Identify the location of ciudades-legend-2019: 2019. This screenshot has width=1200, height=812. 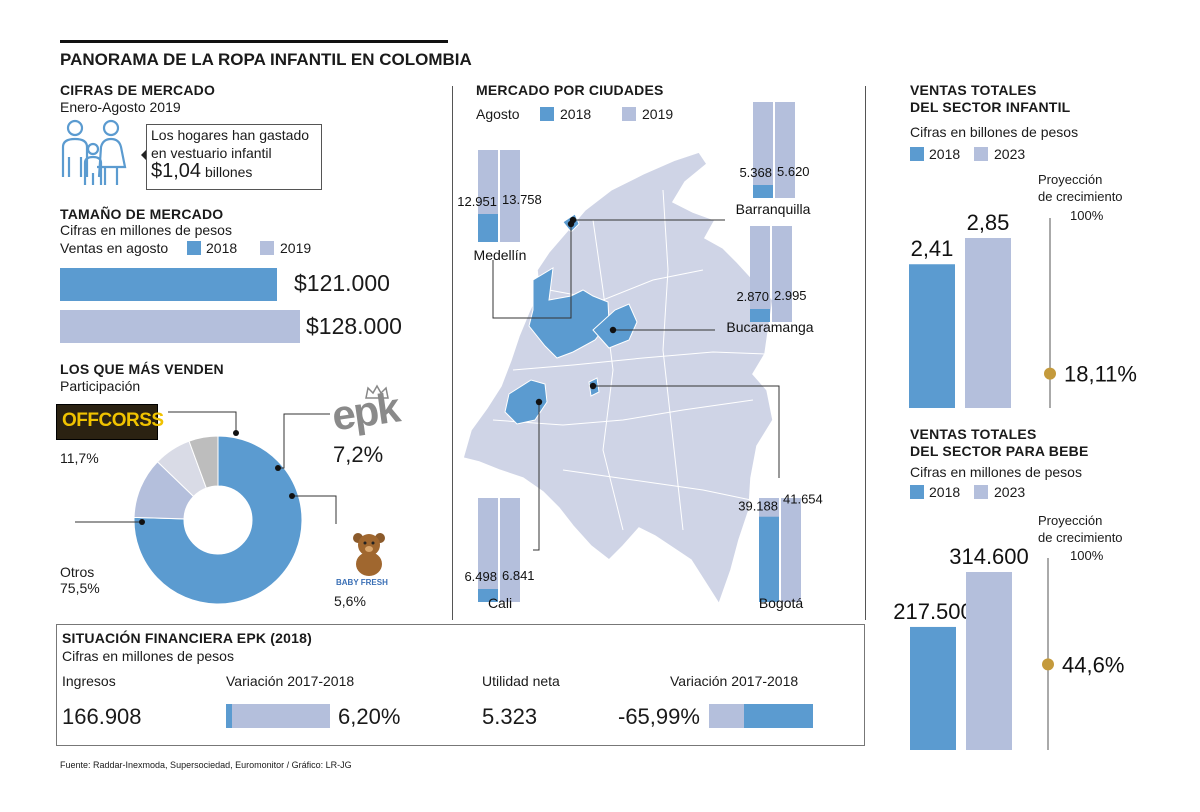
(658, 114).